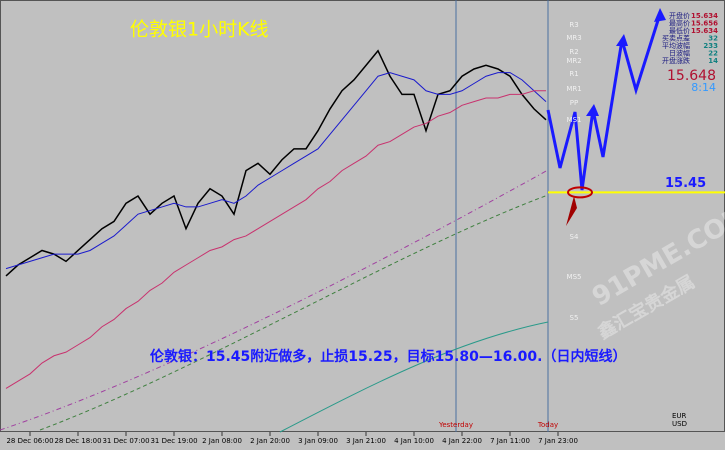  I want to click on pivot-label: MS5, so click(574, 277).